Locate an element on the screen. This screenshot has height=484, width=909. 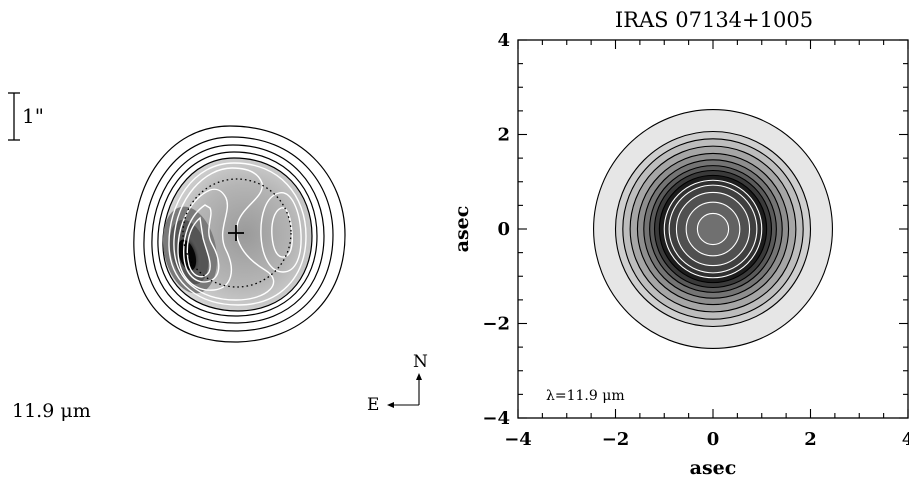
compass: N E is located at coordinates (397, 383).